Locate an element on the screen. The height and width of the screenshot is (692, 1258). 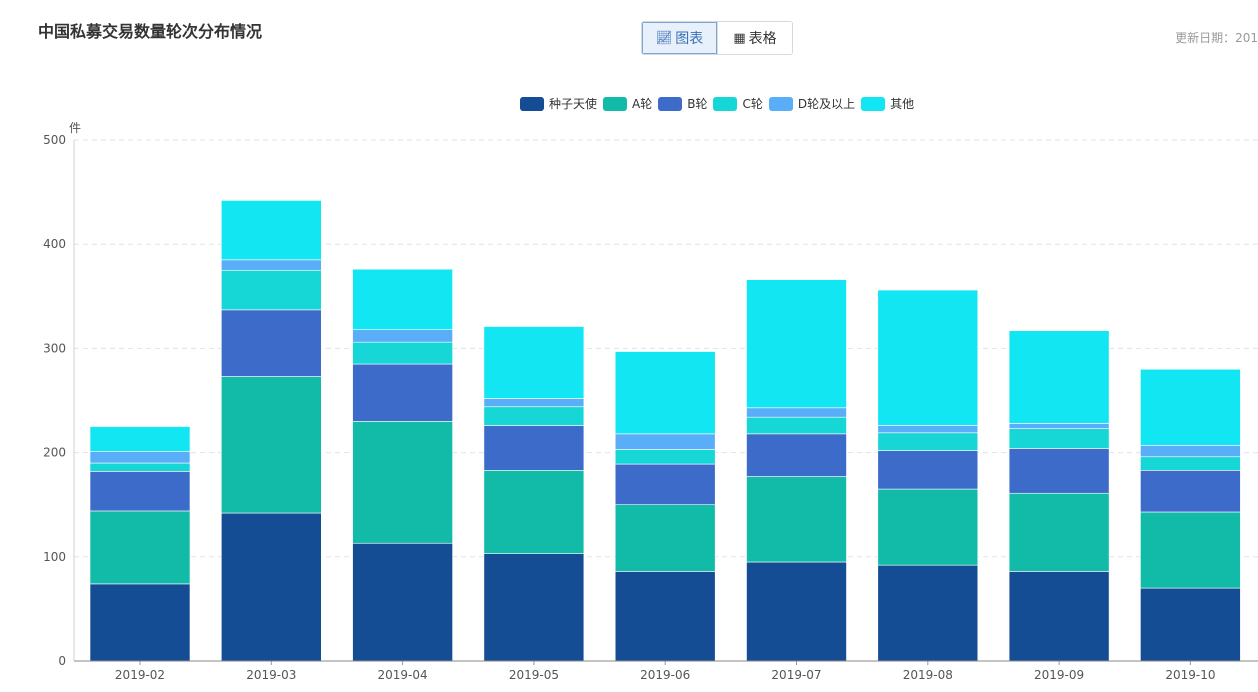
x-tick-label: 2019-02 is located at coordinates (140, 675).